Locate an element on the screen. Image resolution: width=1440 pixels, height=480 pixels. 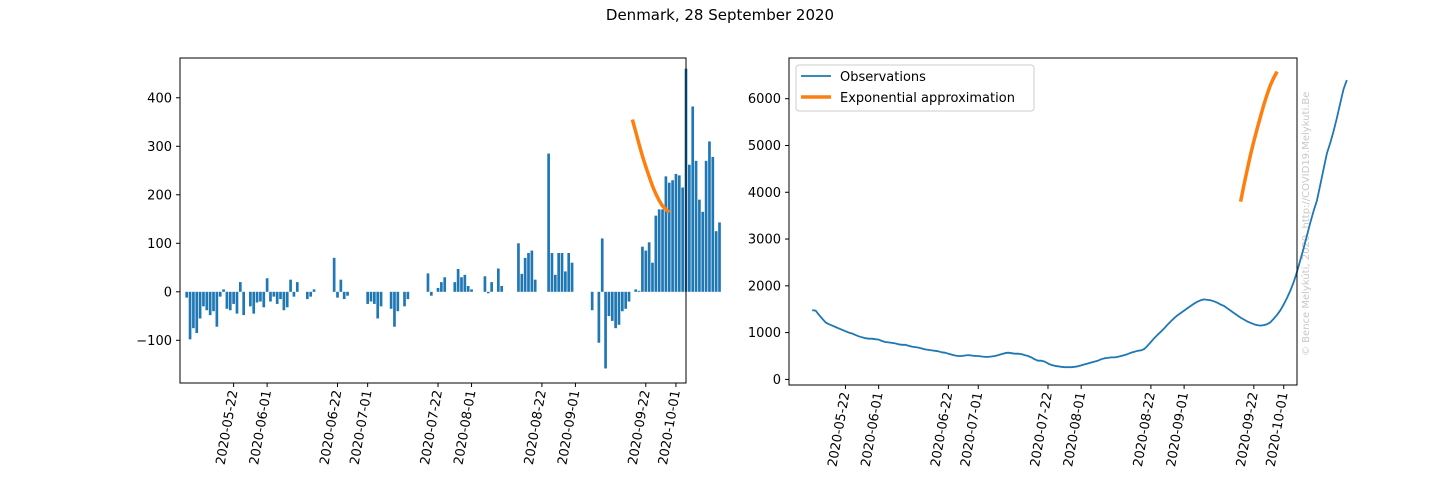
bar-chart-y-tick-label: 300 is located at coordinates (159, 147).